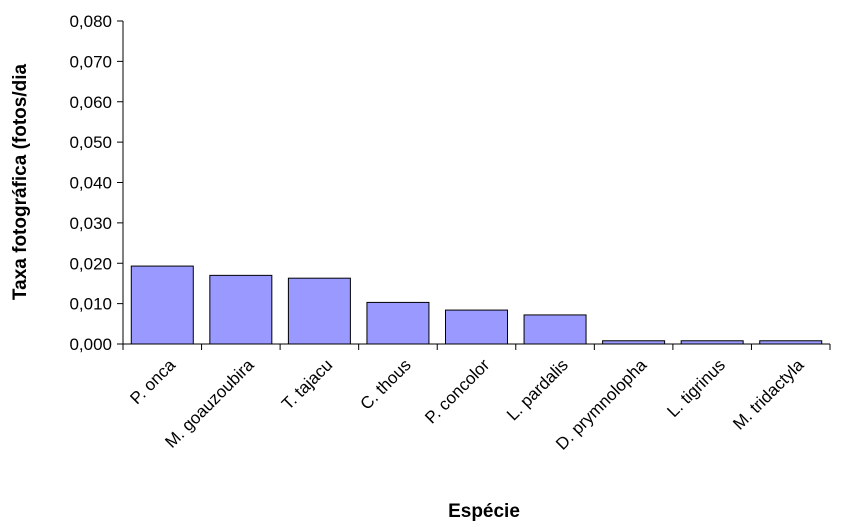 The image size is (864, 527). What do you see at coordinates (152, 381) in the screenshot?
I see `x-tick-label: P. onca` at bounding box center [152, 381].